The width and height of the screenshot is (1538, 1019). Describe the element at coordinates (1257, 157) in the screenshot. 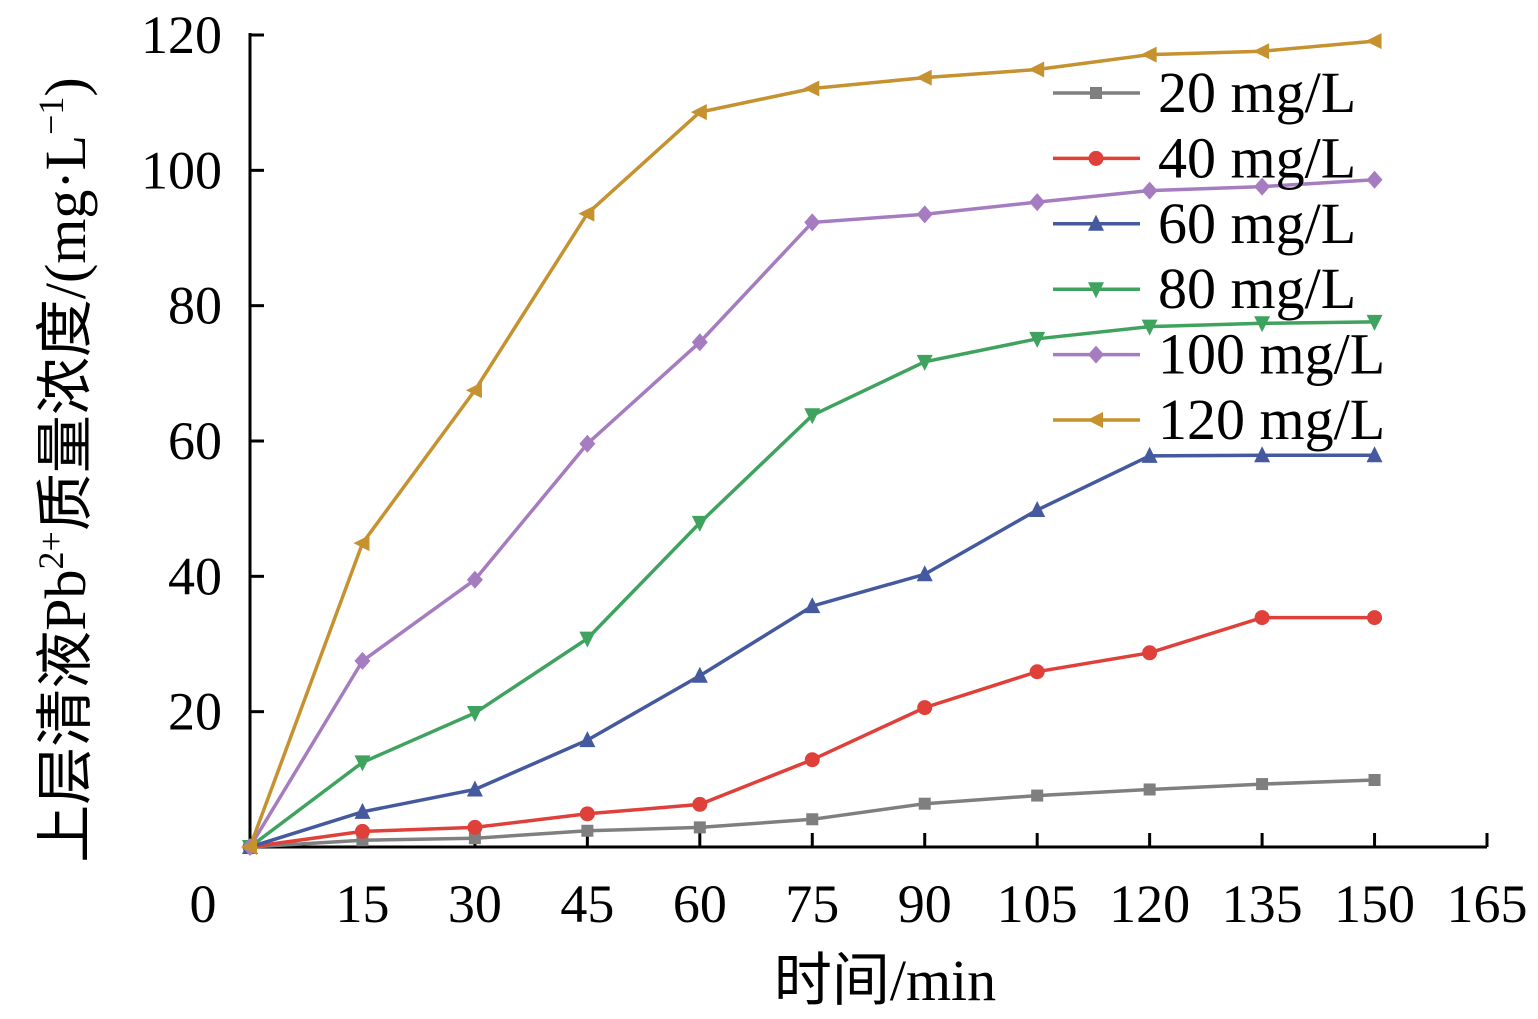

I see `legend-label-2: 40 mg/L` at that location.